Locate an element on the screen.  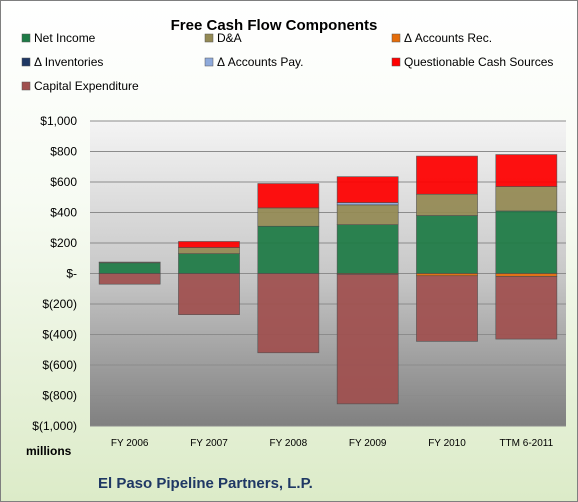
y-tick-label: $(1,000) is located at coordinates (54, 426).